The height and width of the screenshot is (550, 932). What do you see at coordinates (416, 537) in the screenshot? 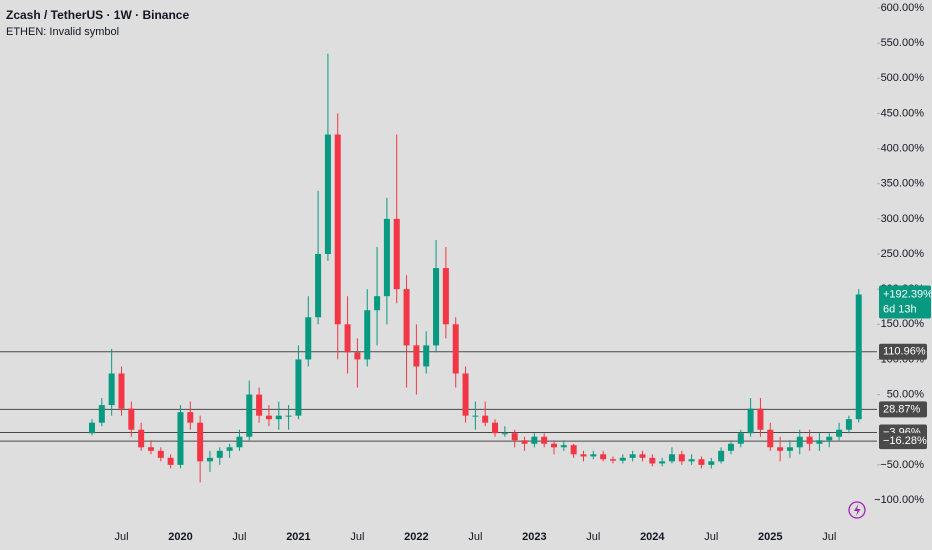
I see `x-tick-label: 2022` at bounding box center [416, 537].